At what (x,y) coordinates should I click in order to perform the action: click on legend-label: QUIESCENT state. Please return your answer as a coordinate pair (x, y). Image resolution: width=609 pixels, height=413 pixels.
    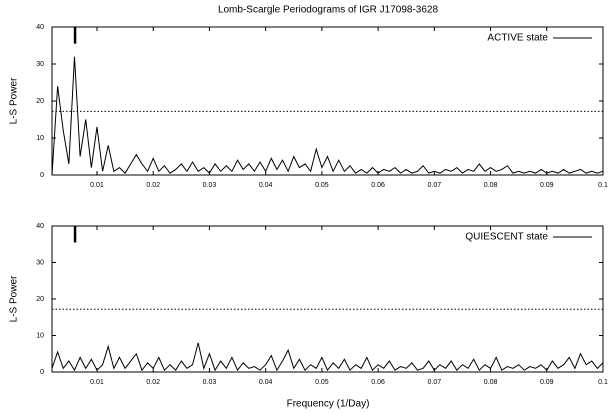
    Looking at the image, I should click on (506, 237).